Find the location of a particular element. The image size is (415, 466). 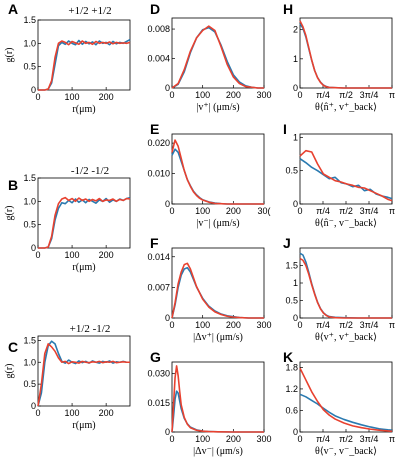

x-tick-label: 30( is located at coordinates (263, 211).